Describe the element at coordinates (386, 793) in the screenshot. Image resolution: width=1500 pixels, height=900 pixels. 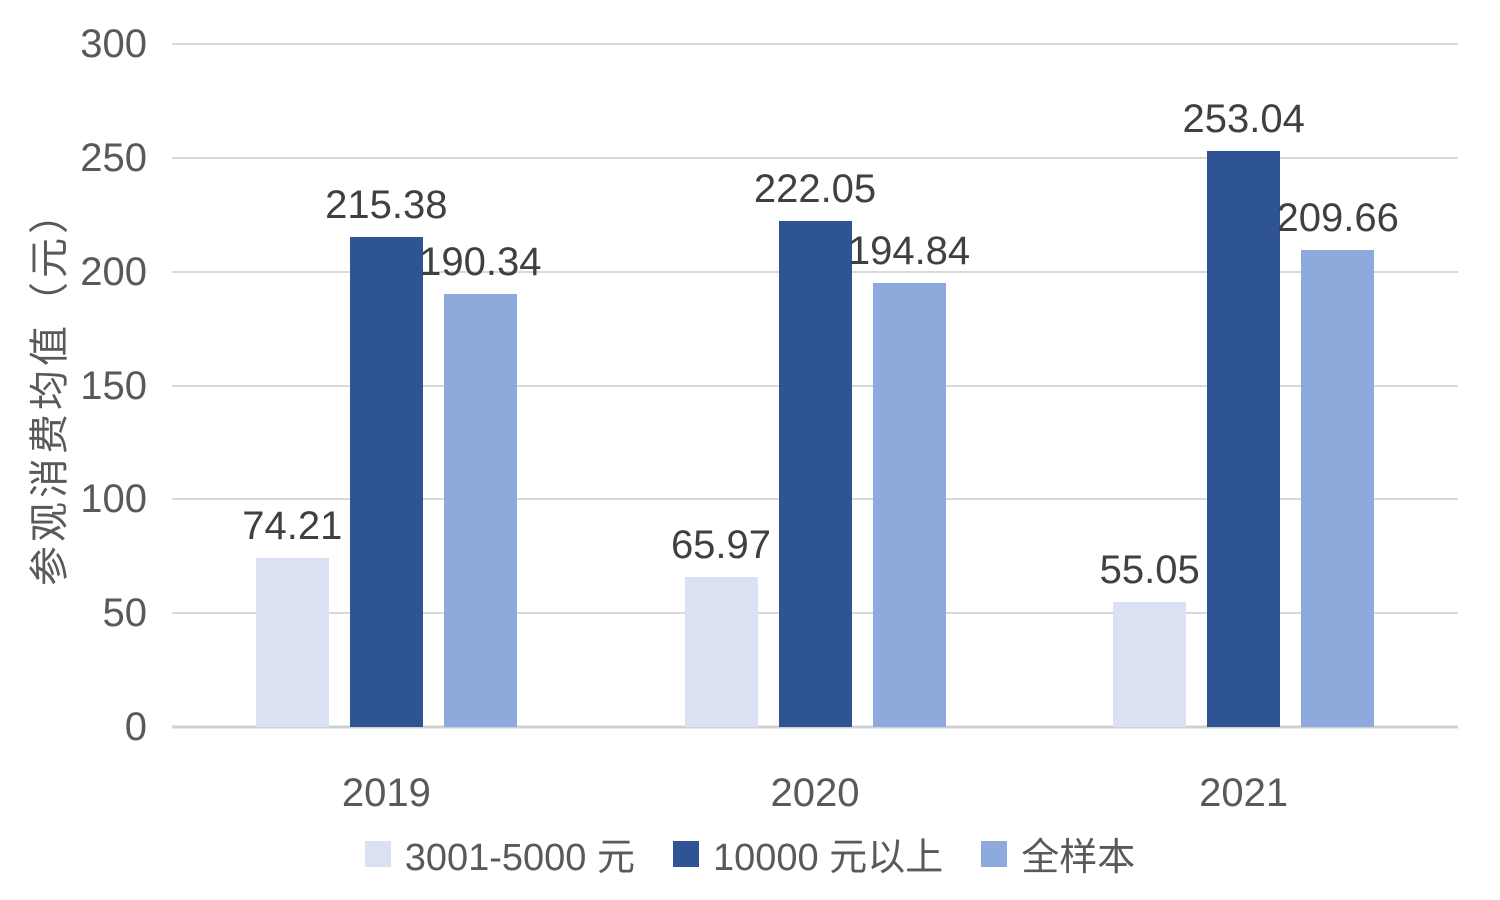
I see `x-tick-label: 2019` at that location.